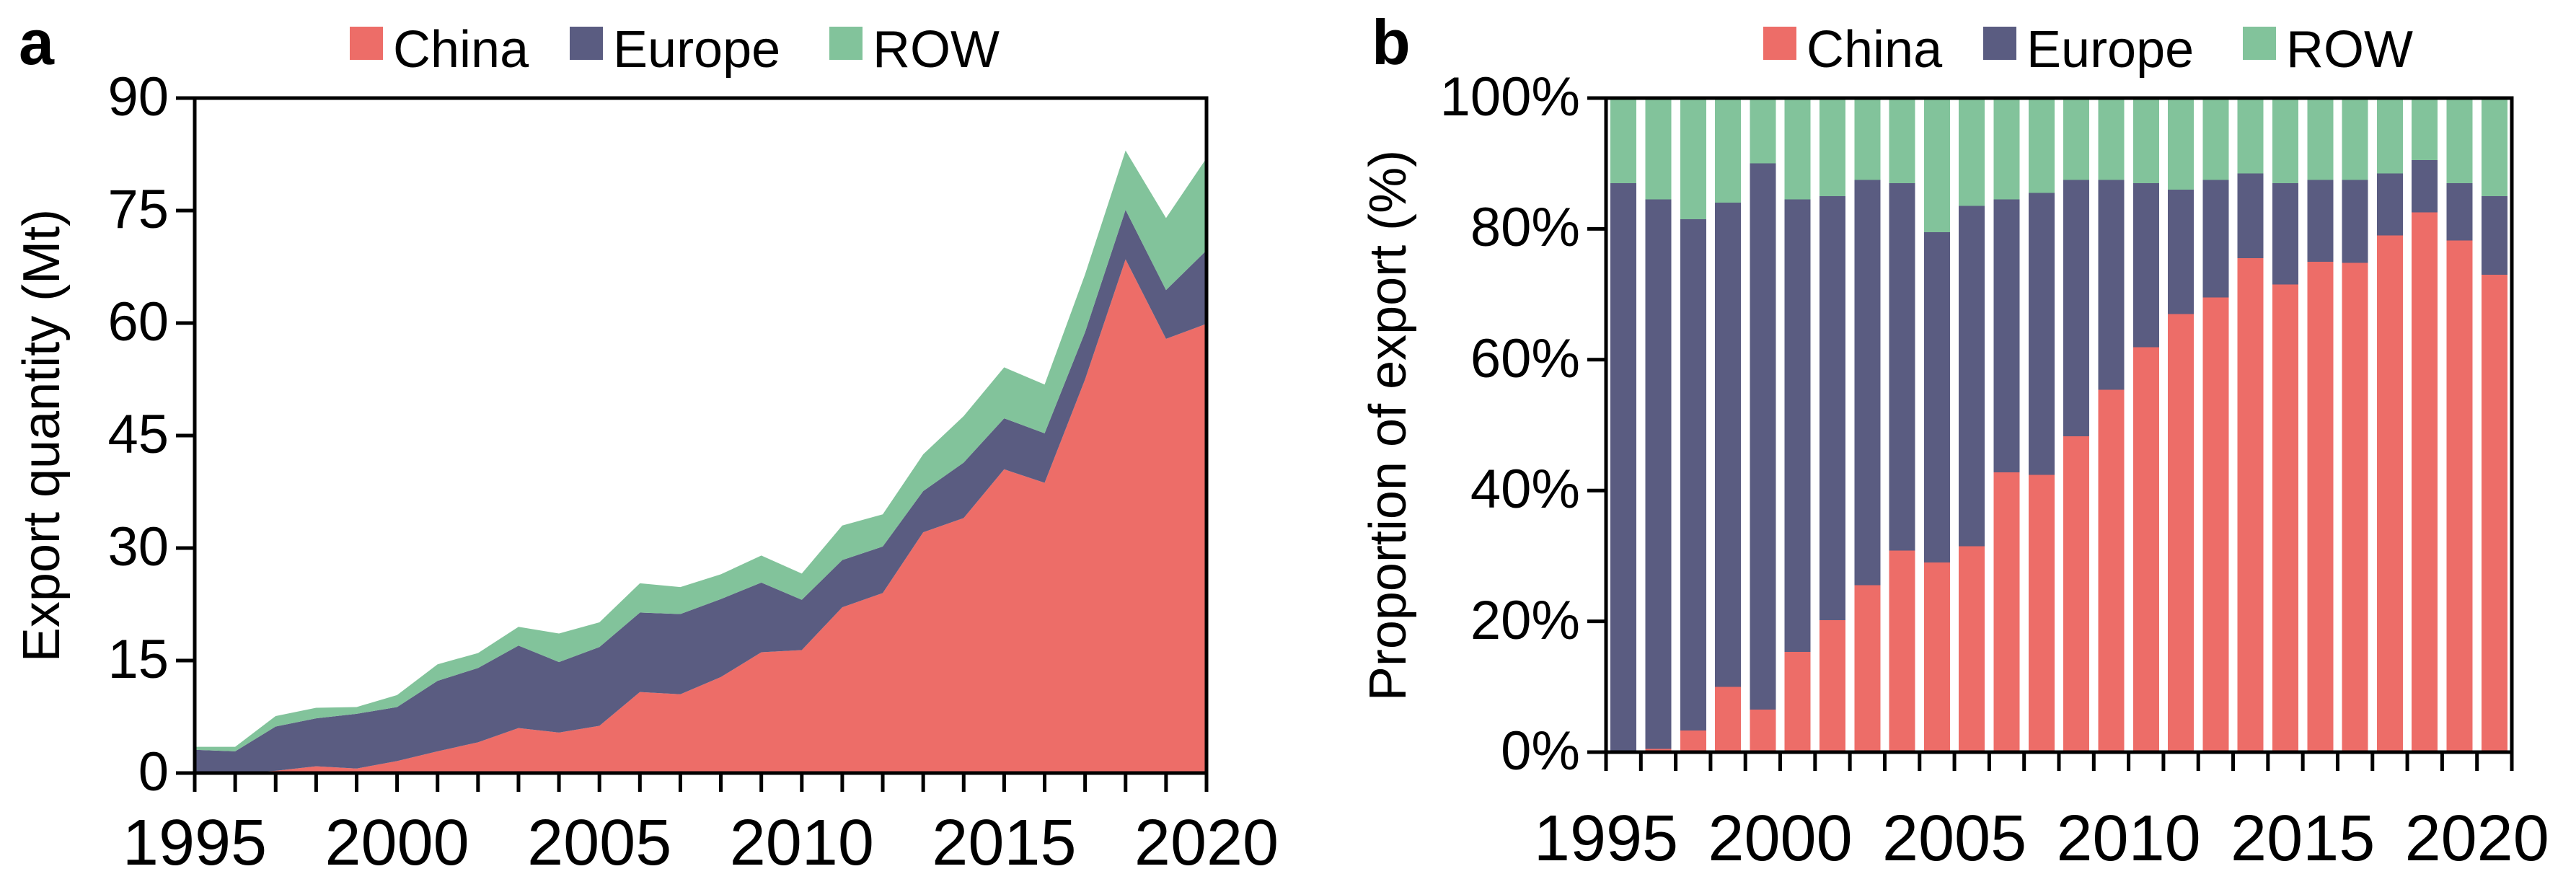  Describe the element at coordinates (2041, 145) in the screenshot. I see `bar-segment-row-2007` at that location.